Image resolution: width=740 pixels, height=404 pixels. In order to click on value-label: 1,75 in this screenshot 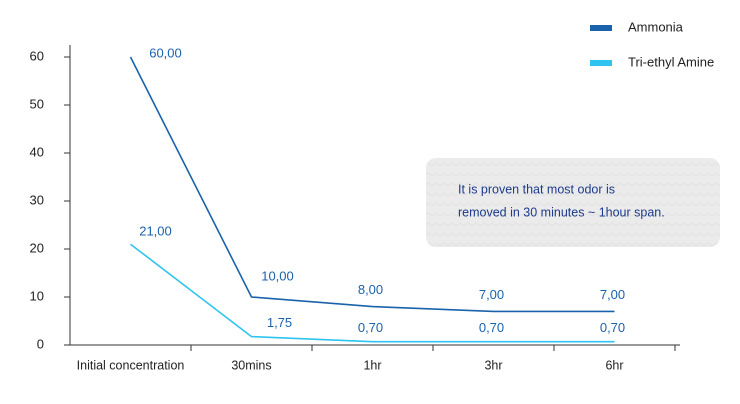, I will do `click(279, 322)`.